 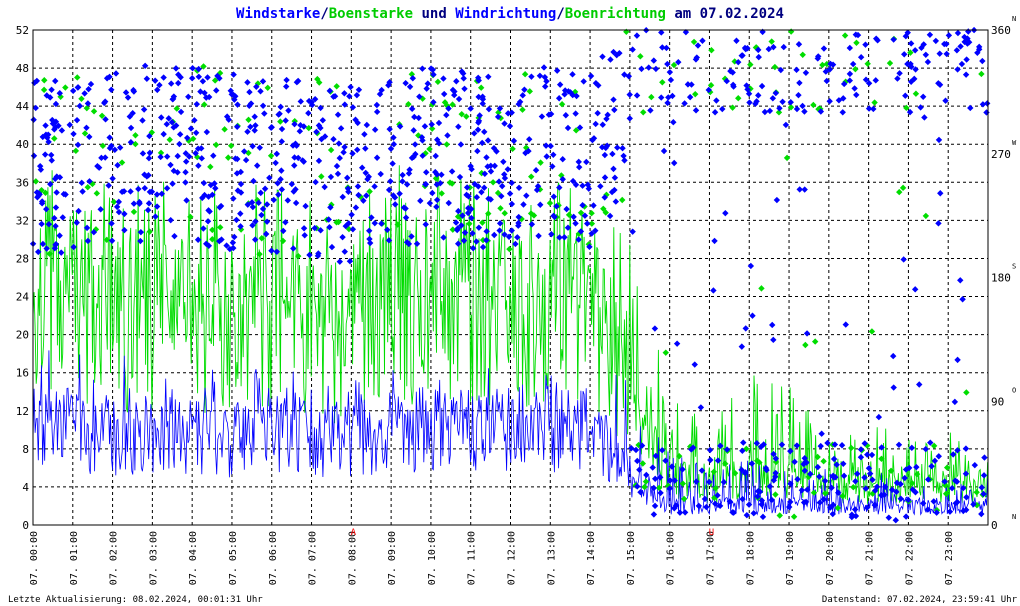 I want to click on x-tick-label: 07. 03:00, so click(x=153, y=558).